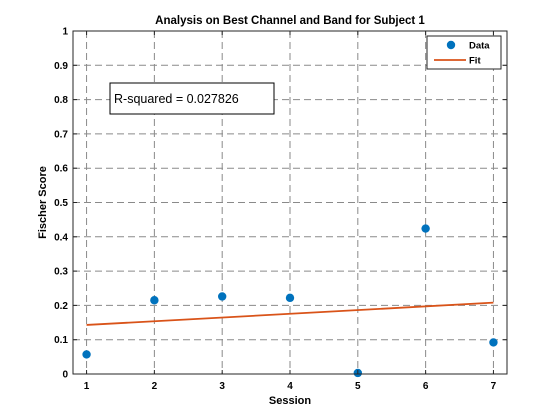 This screenshot has width=560, height=420. Describe the element at coordinates (61, 100) in the screenshot. I see `y-tick-label: 0.8` at that location.